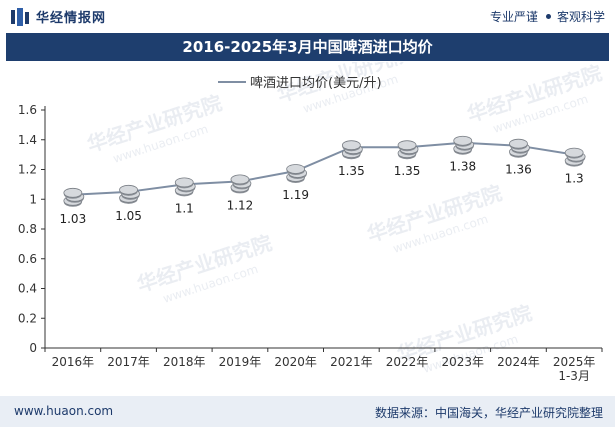  Describe the element at coordinates (184, 362) in the screenshot. I see `x-tick-label: 2018年` at that location.